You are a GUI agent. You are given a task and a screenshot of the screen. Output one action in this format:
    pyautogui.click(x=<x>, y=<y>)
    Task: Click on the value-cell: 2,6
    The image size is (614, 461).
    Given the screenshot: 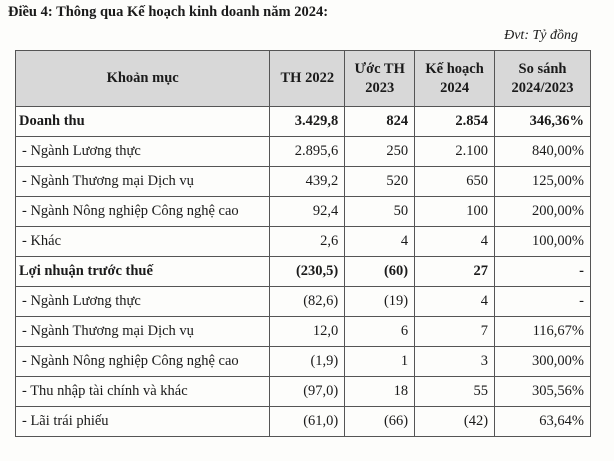 What is the action you would take?
    pyautogui.click(x=307, y=241)
    